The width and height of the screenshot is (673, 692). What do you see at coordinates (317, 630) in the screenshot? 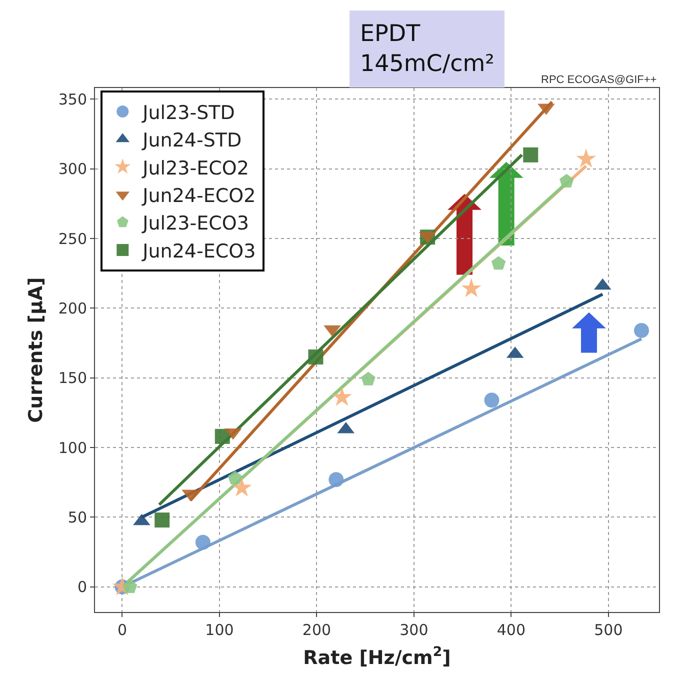
I see `x-tick-label: 200` at bounding box center [317, 630].